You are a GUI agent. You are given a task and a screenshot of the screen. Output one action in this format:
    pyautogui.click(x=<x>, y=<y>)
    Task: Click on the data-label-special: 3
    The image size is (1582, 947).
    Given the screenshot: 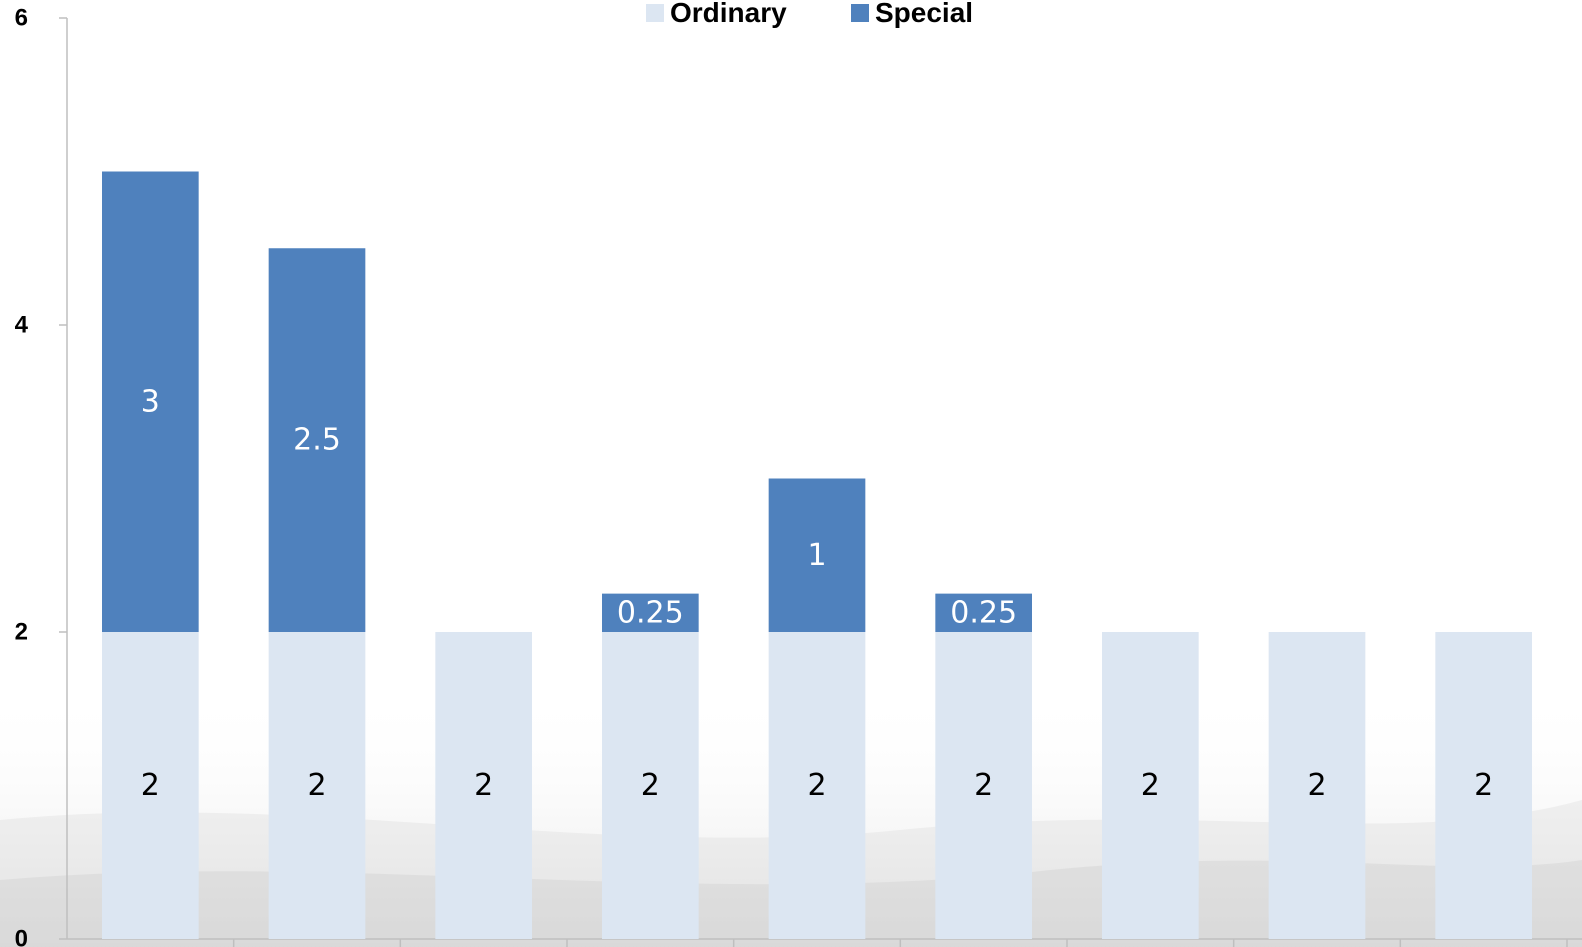 What is the action you would take?
    pyautogui.click(x=150, y=401)
    